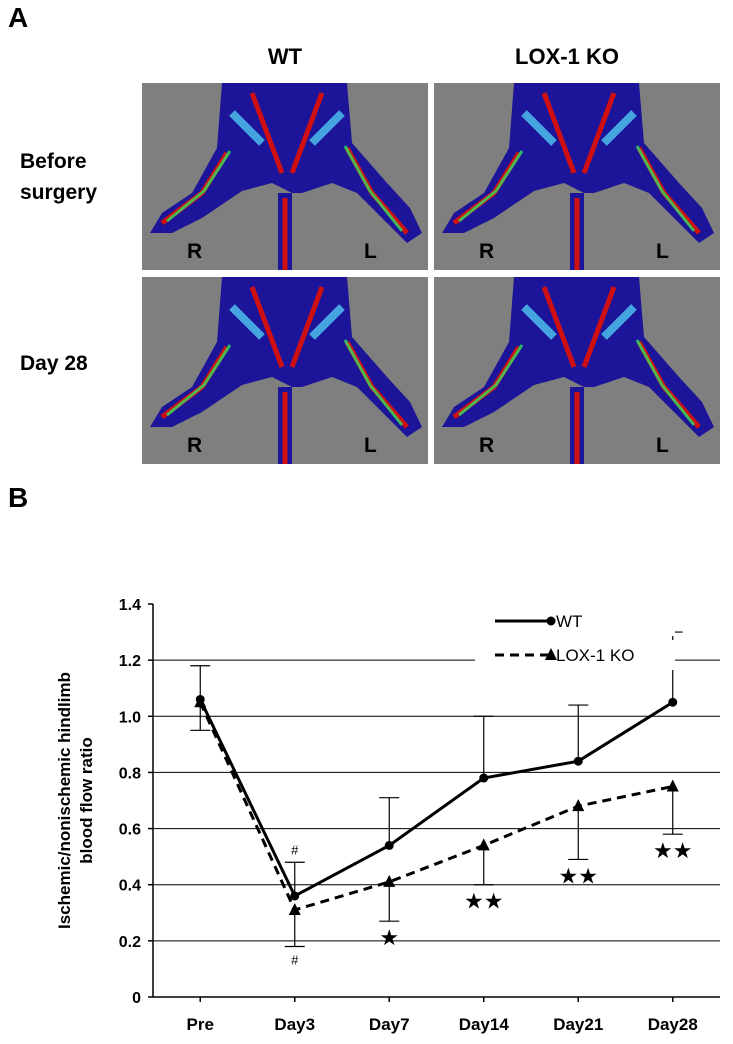  Describe the element at coordinates (673, 1024) in the screenshot. I see `x-tick-label: Day28` at that location.